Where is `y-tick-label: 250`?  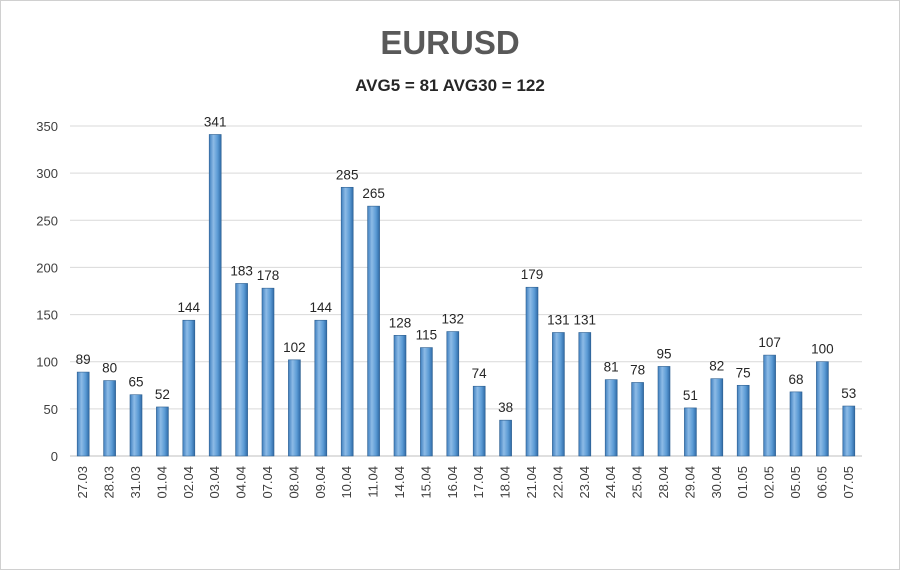
y-tick-label: 250 is located at coordinates (47, 220).